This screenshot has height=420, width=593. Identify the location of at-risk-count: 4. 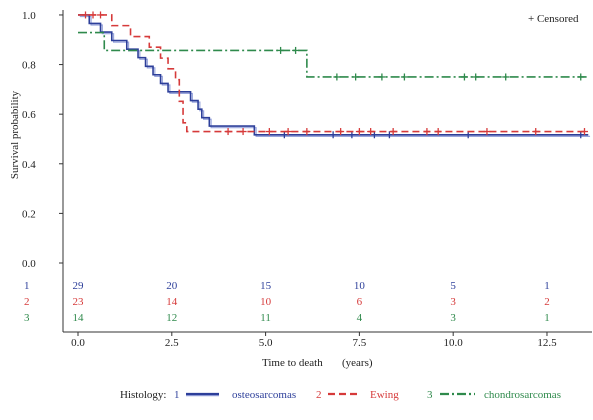
(360, 318).